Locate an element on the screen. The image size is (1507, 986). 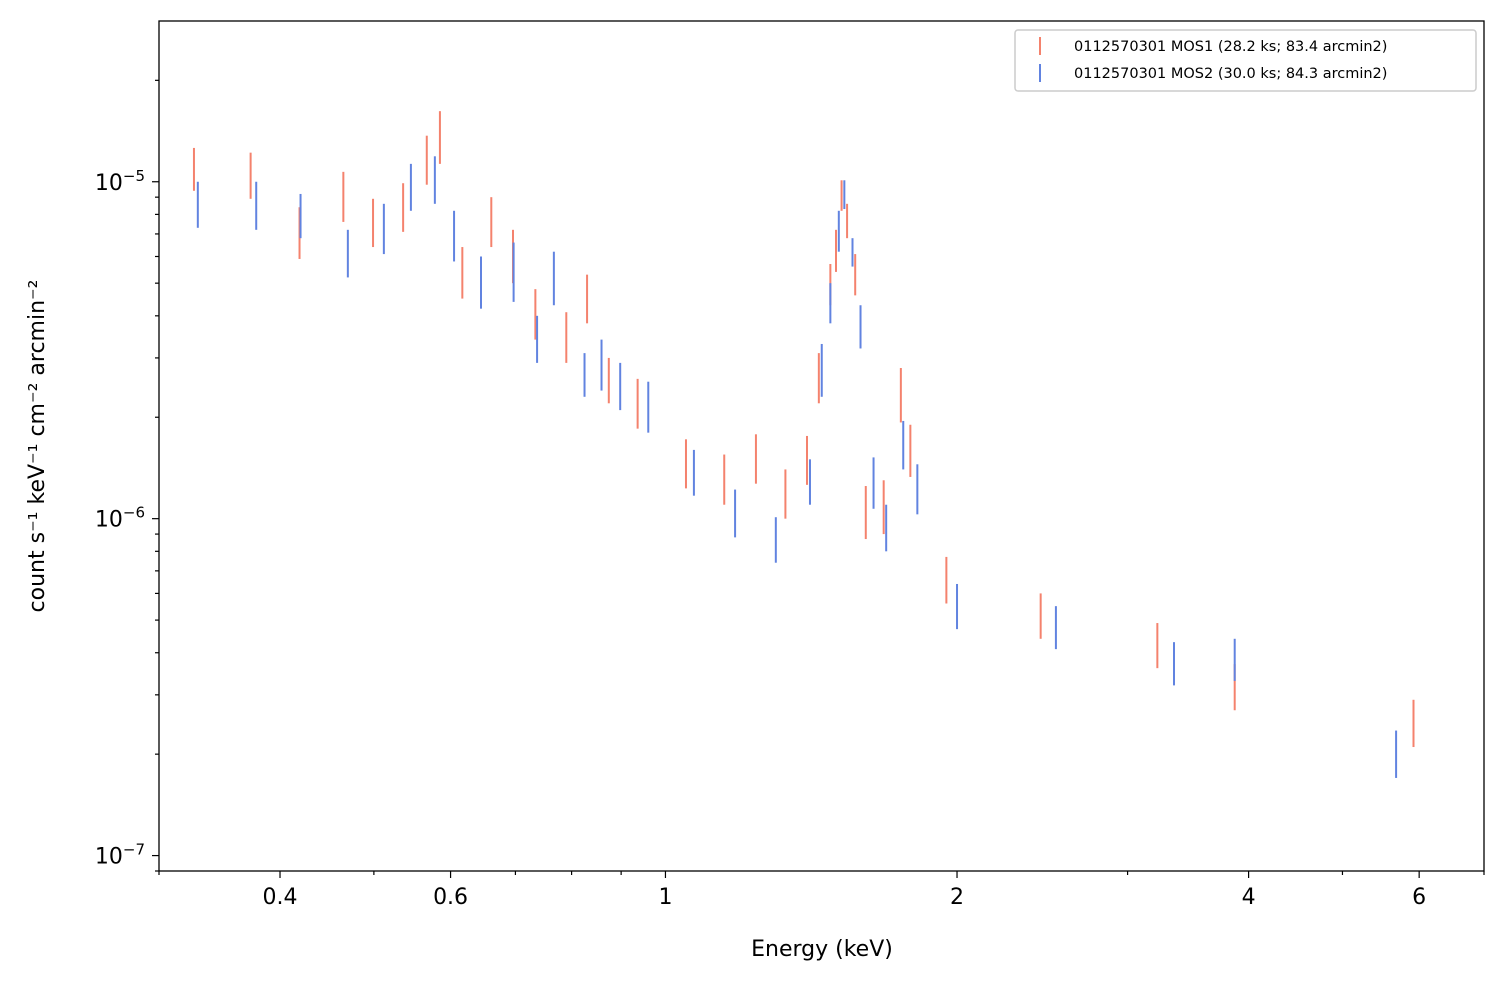
x-tick-label: 4 is located at coordinates (1249, 897).